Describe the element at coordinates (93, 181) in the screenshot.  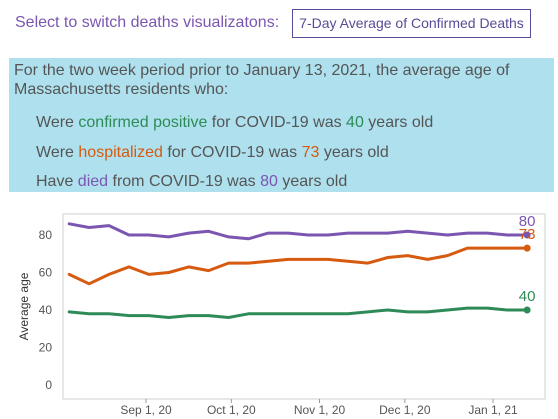
I see `died-key: died` at that location.